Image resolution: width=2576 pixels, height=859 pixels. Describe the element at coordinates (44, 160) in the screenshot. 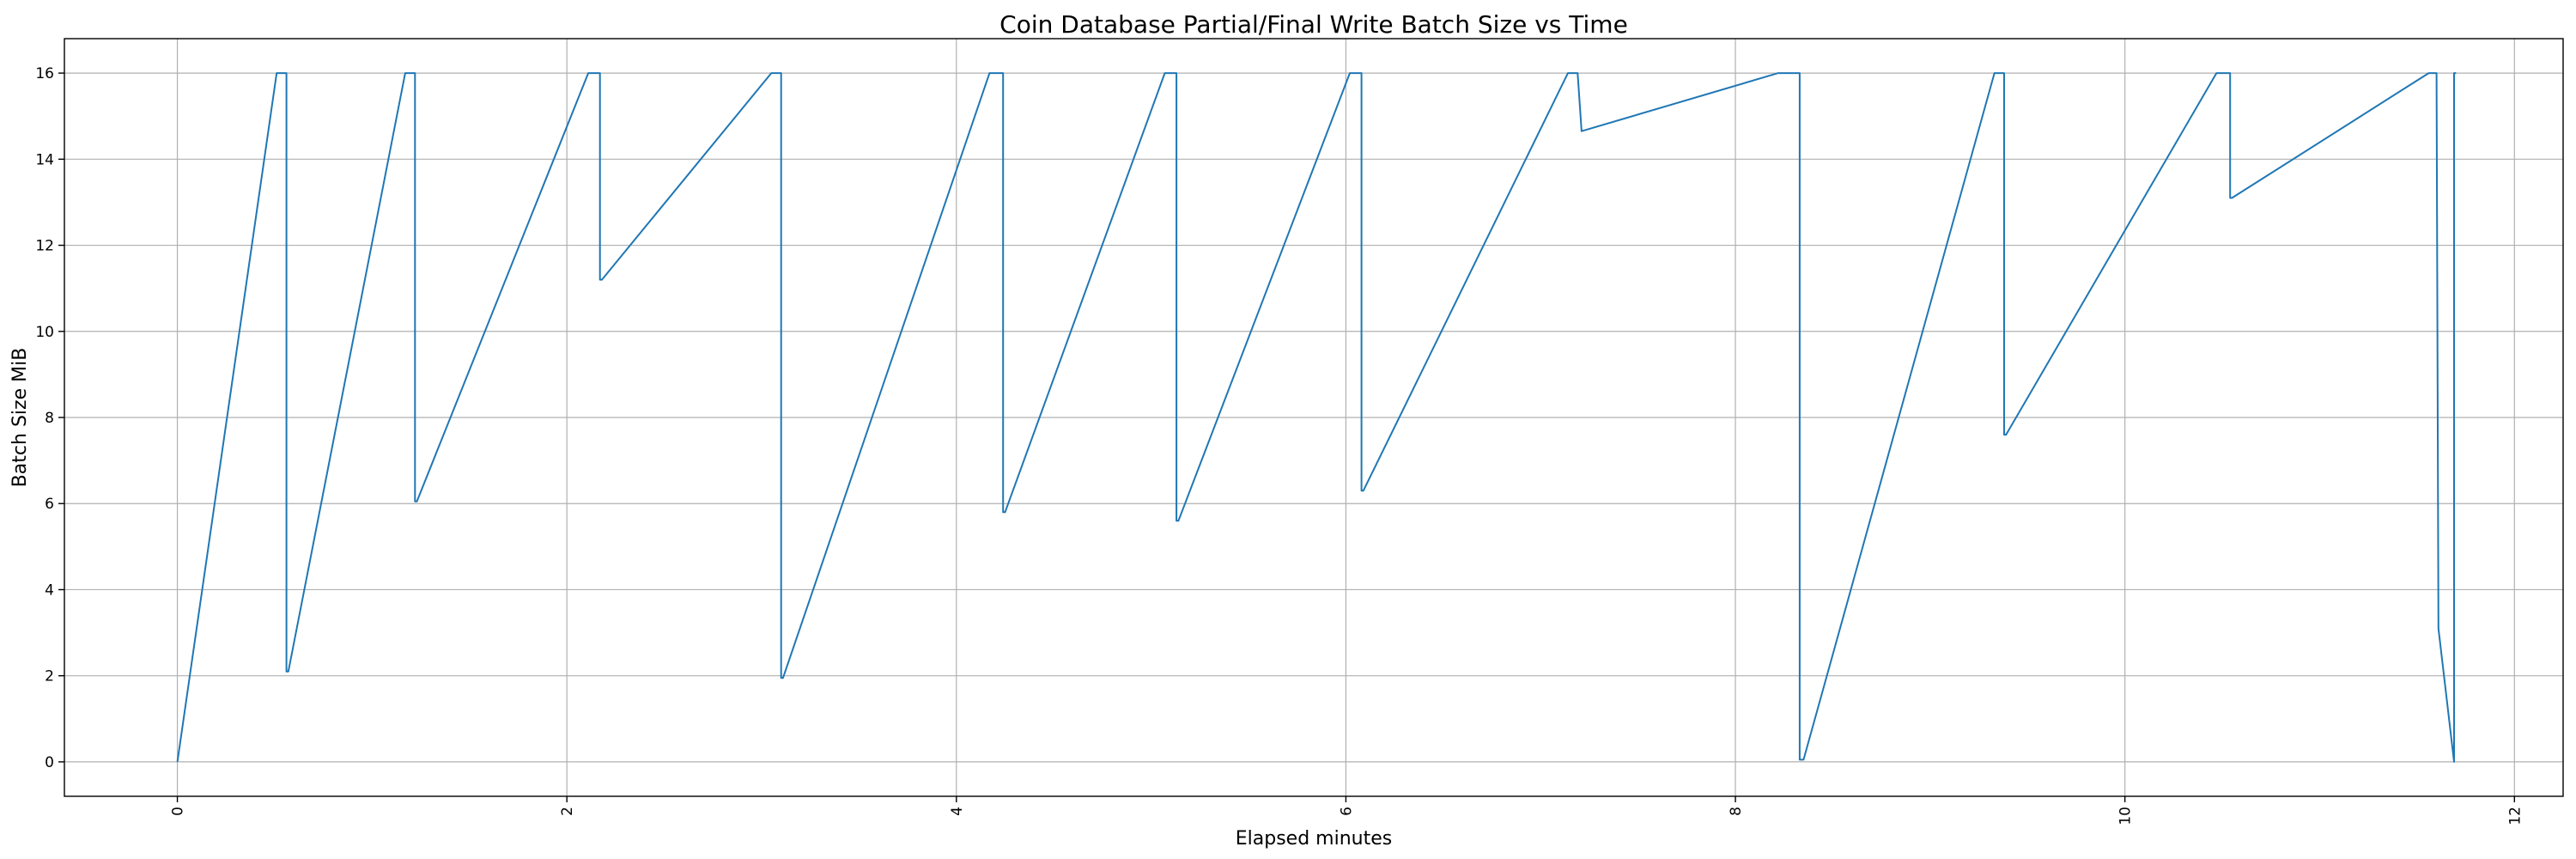

I see `y-tick-label: 14` at that location.